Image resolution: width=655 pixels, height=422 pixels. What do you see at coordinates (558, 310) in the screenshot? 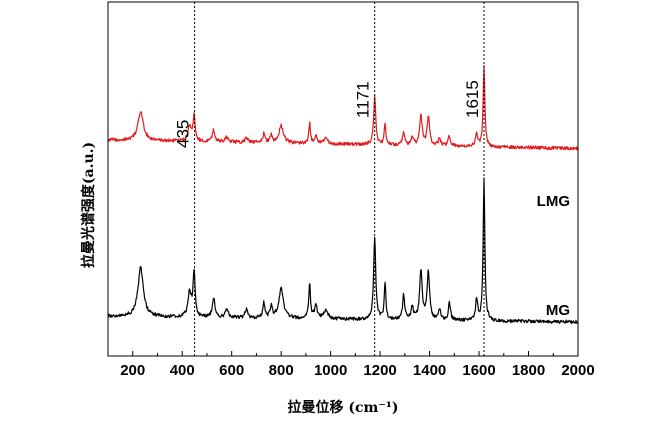
I see `series-label-mg: MG` at bounding box center [558, 310].